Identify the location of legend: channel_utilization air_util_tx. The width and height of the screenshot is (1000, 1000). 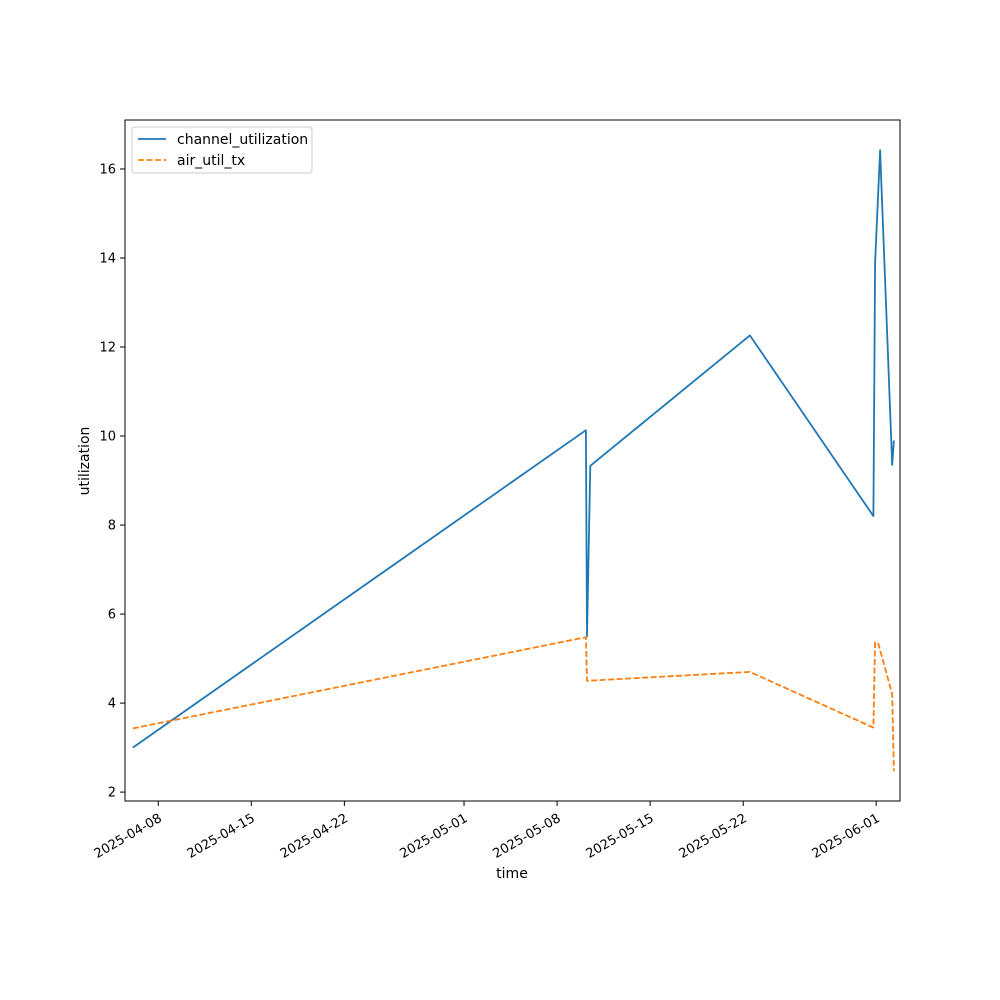
(222, 150).